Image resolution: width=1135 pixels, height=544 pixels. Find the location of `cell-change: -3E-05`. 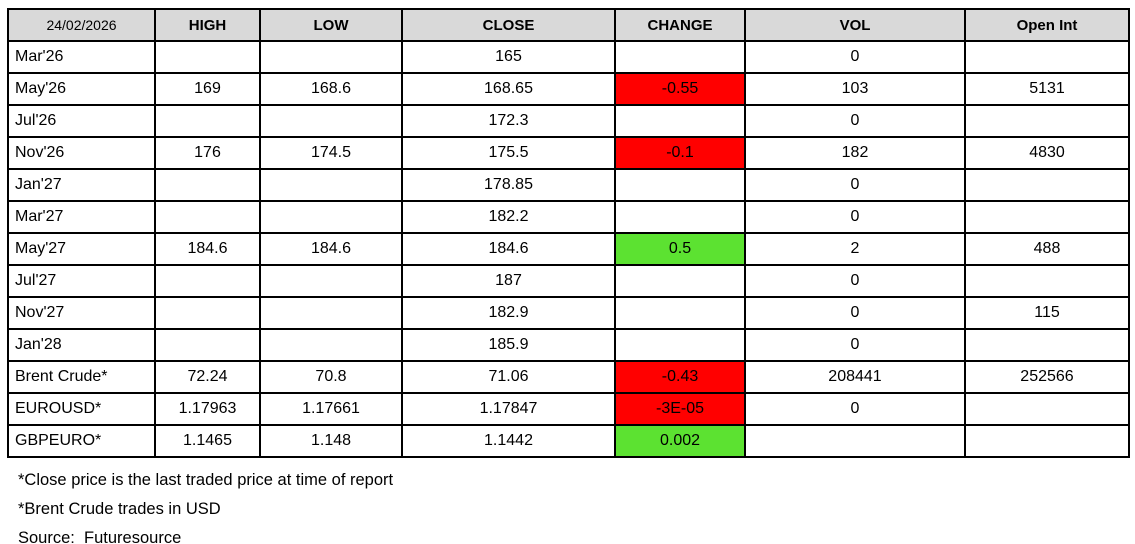

cell-change: -3E-05 is located at coordinates (680, 409).